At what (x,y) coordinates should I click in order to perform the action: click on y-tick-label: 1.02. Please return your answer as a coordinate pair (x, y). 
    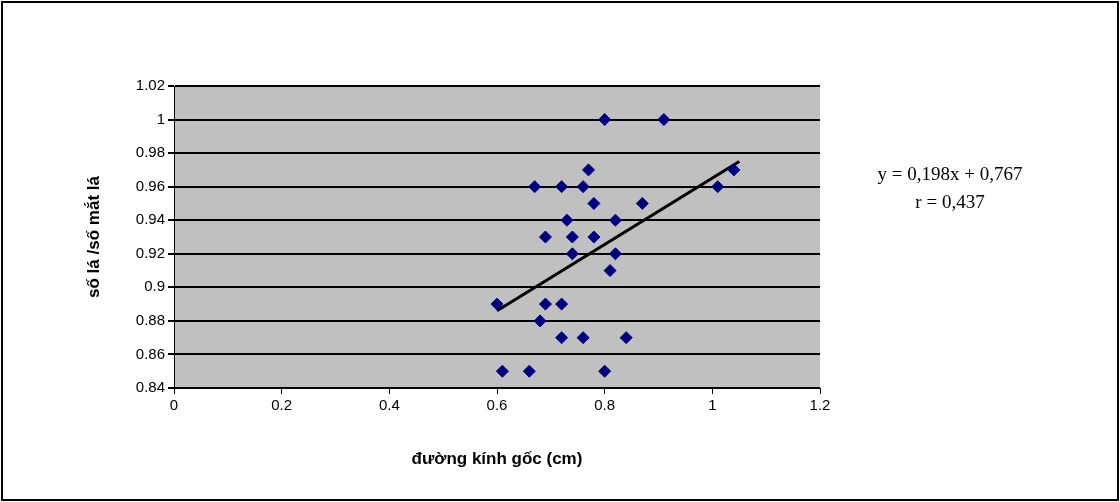
    Looking at the image, I should click on (150, 85).